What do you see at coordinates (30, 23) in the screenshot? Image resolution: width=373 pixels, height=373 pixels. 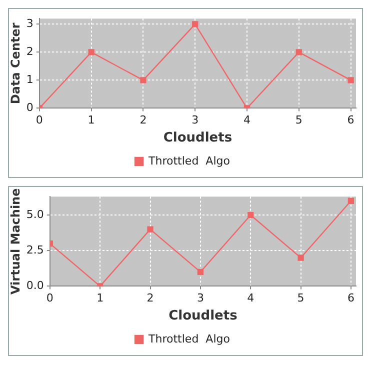 I see `y-tick-label: 3` at bounding box center [30, 23].